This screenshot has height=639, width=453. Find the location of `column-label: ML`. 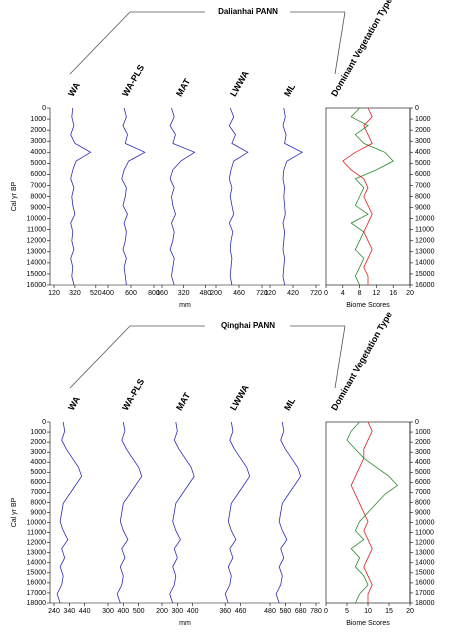

column-label: ML is located at coordinates (289, 403).